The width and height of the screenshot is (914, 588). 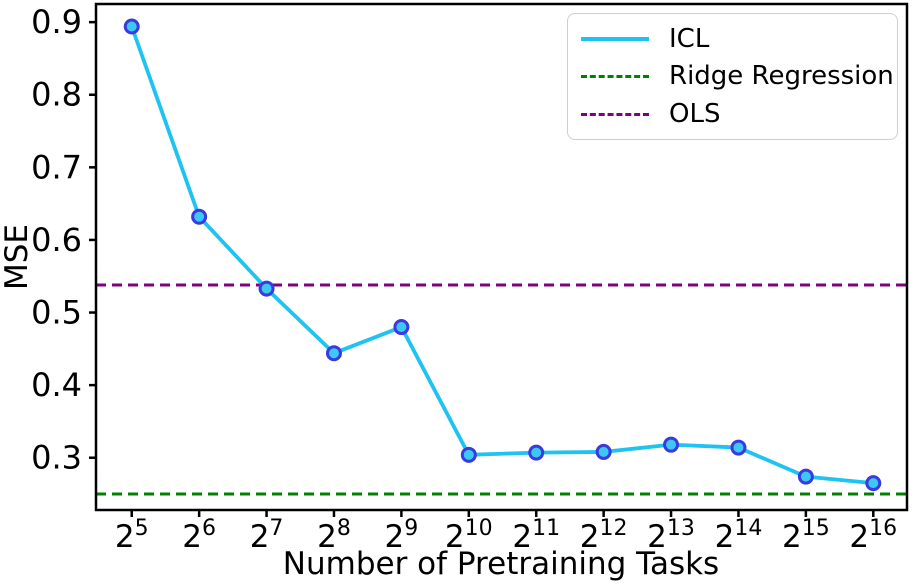 I want to click on legend-row-icl: ICL, so click(x=739, y=39).